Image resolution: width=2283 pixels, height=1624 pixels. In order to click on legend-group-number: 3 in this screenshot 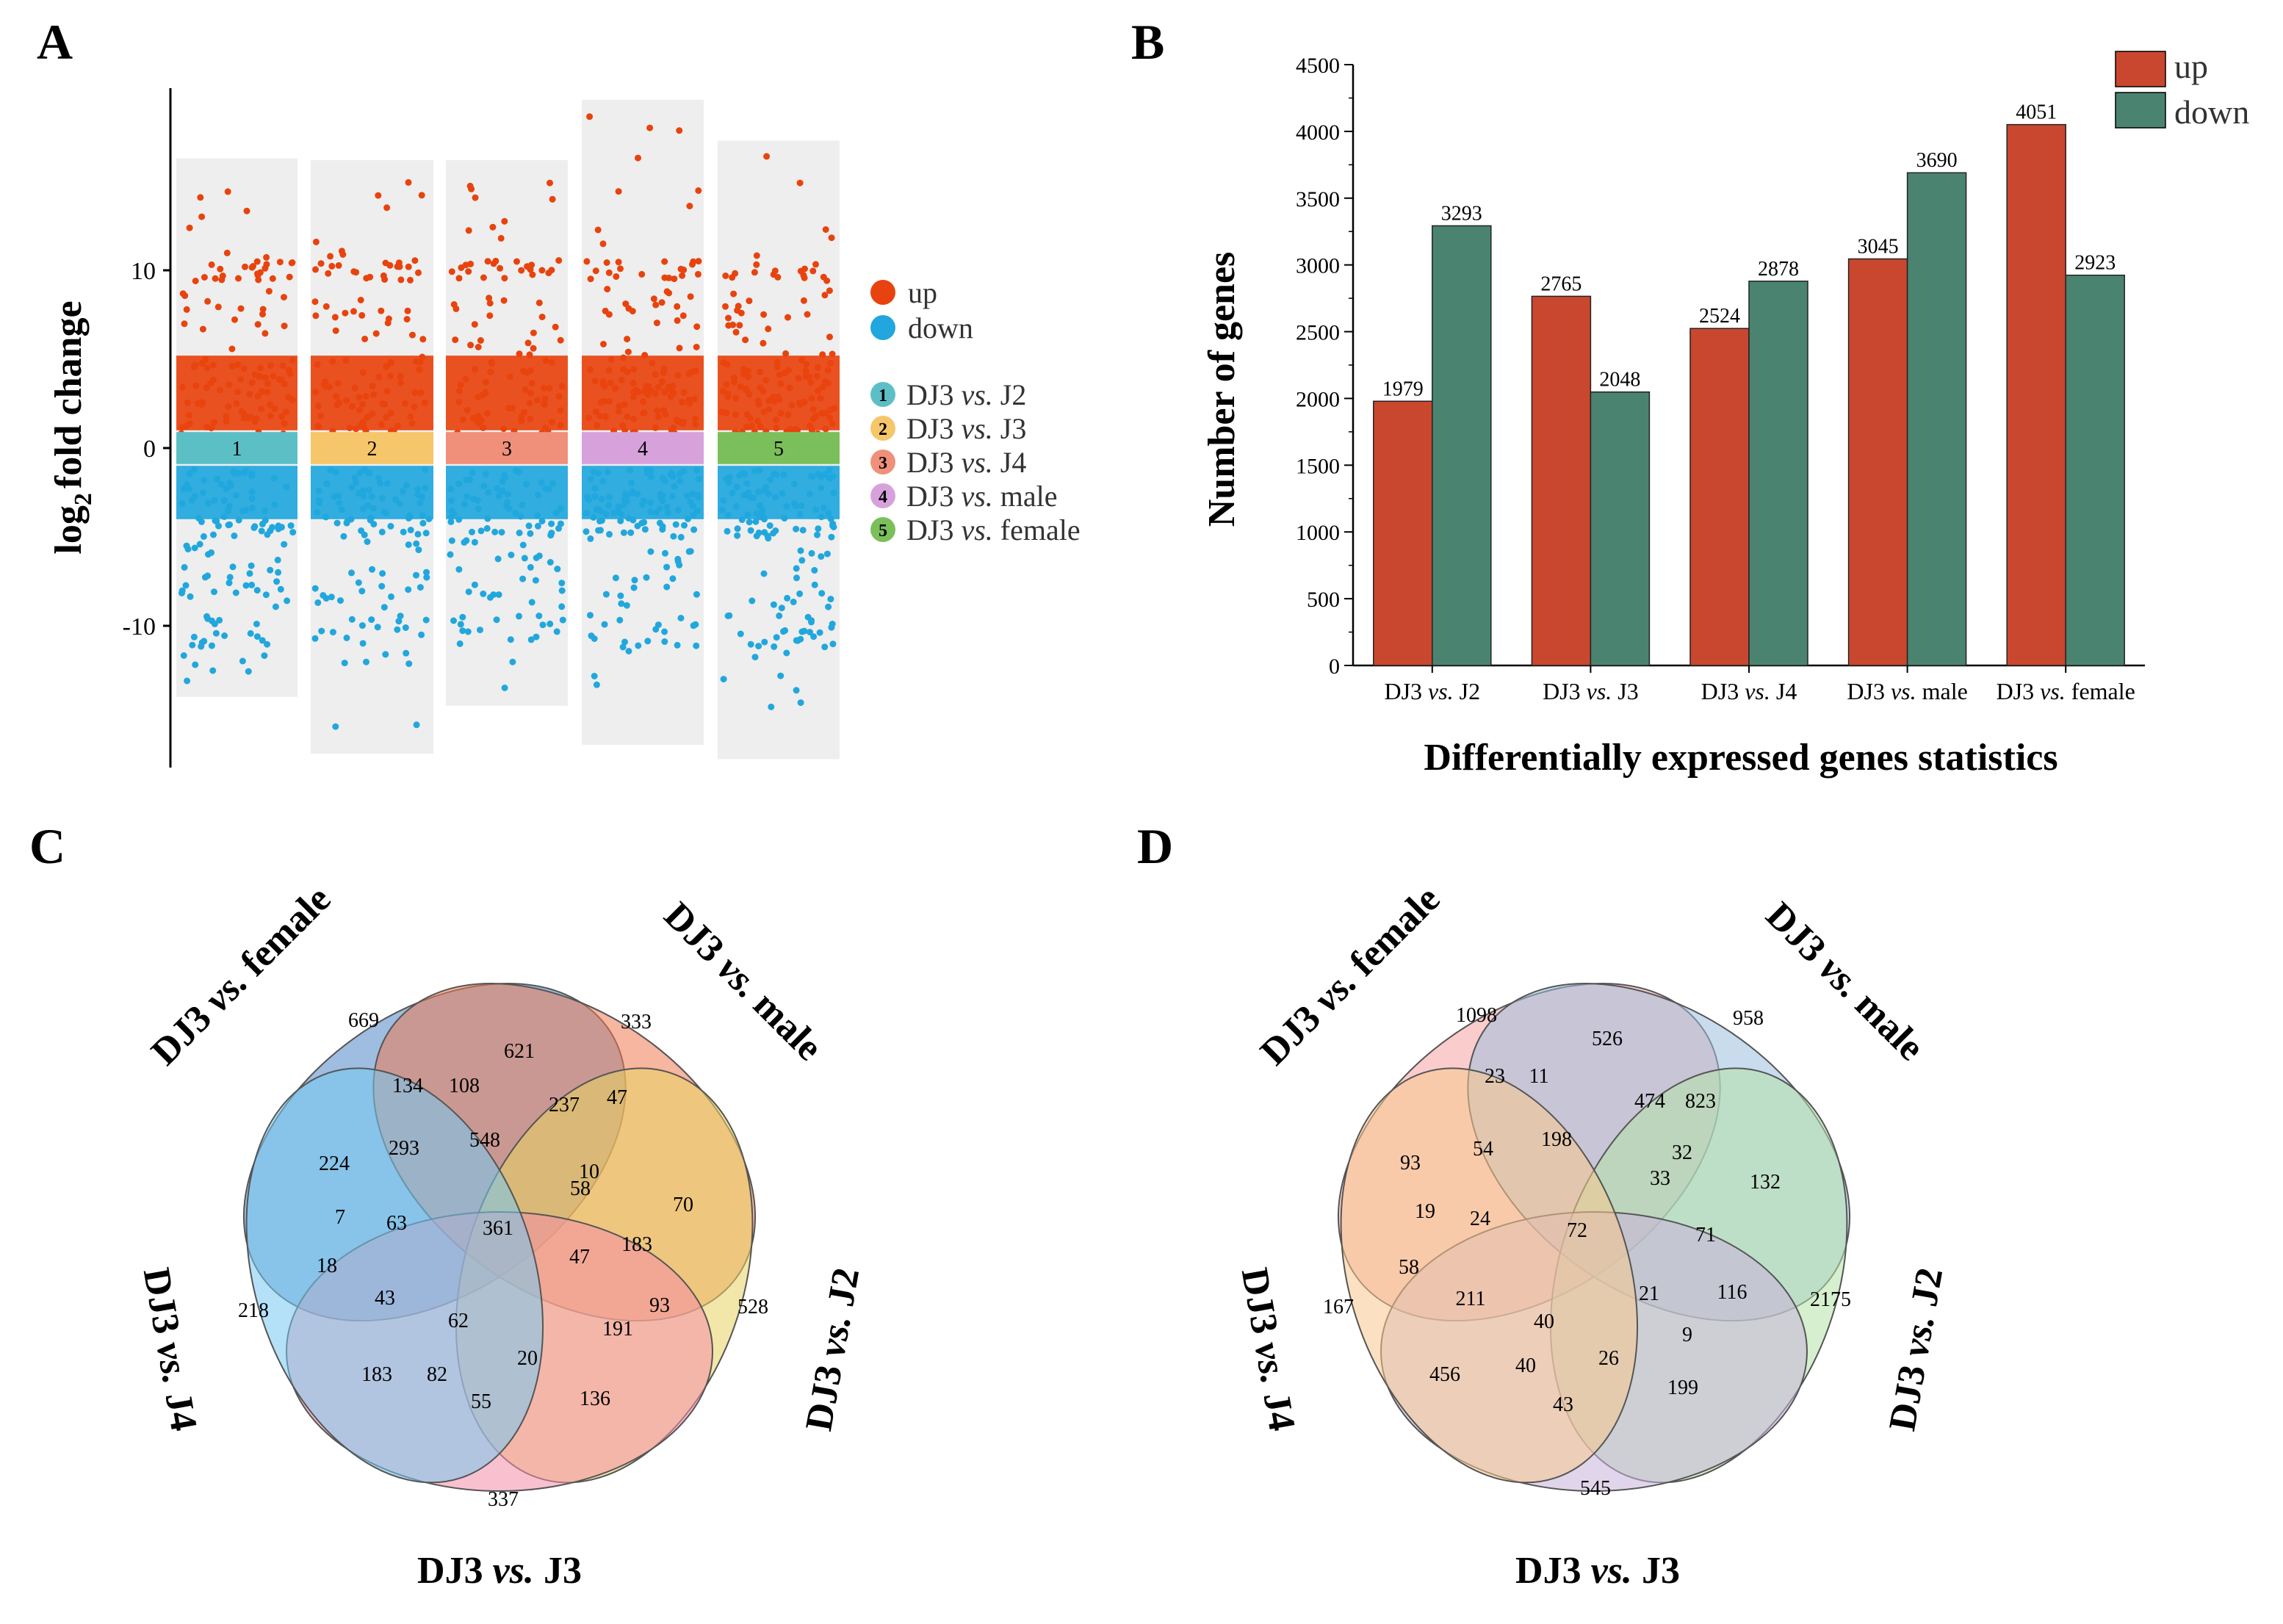, I will do `click(883, 463)`.